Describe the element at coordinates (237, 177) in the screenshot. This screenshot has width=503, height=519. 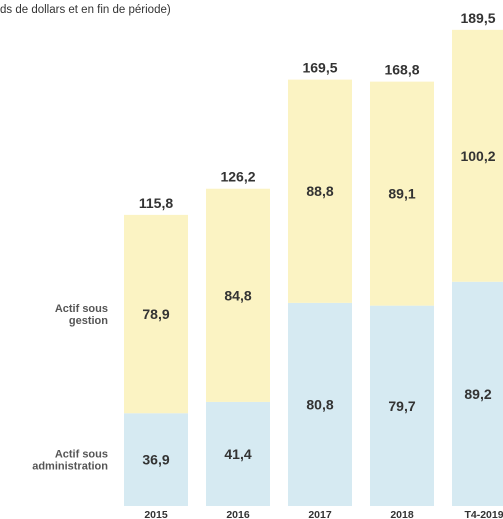
I see `total-label: 126,2` at that location.